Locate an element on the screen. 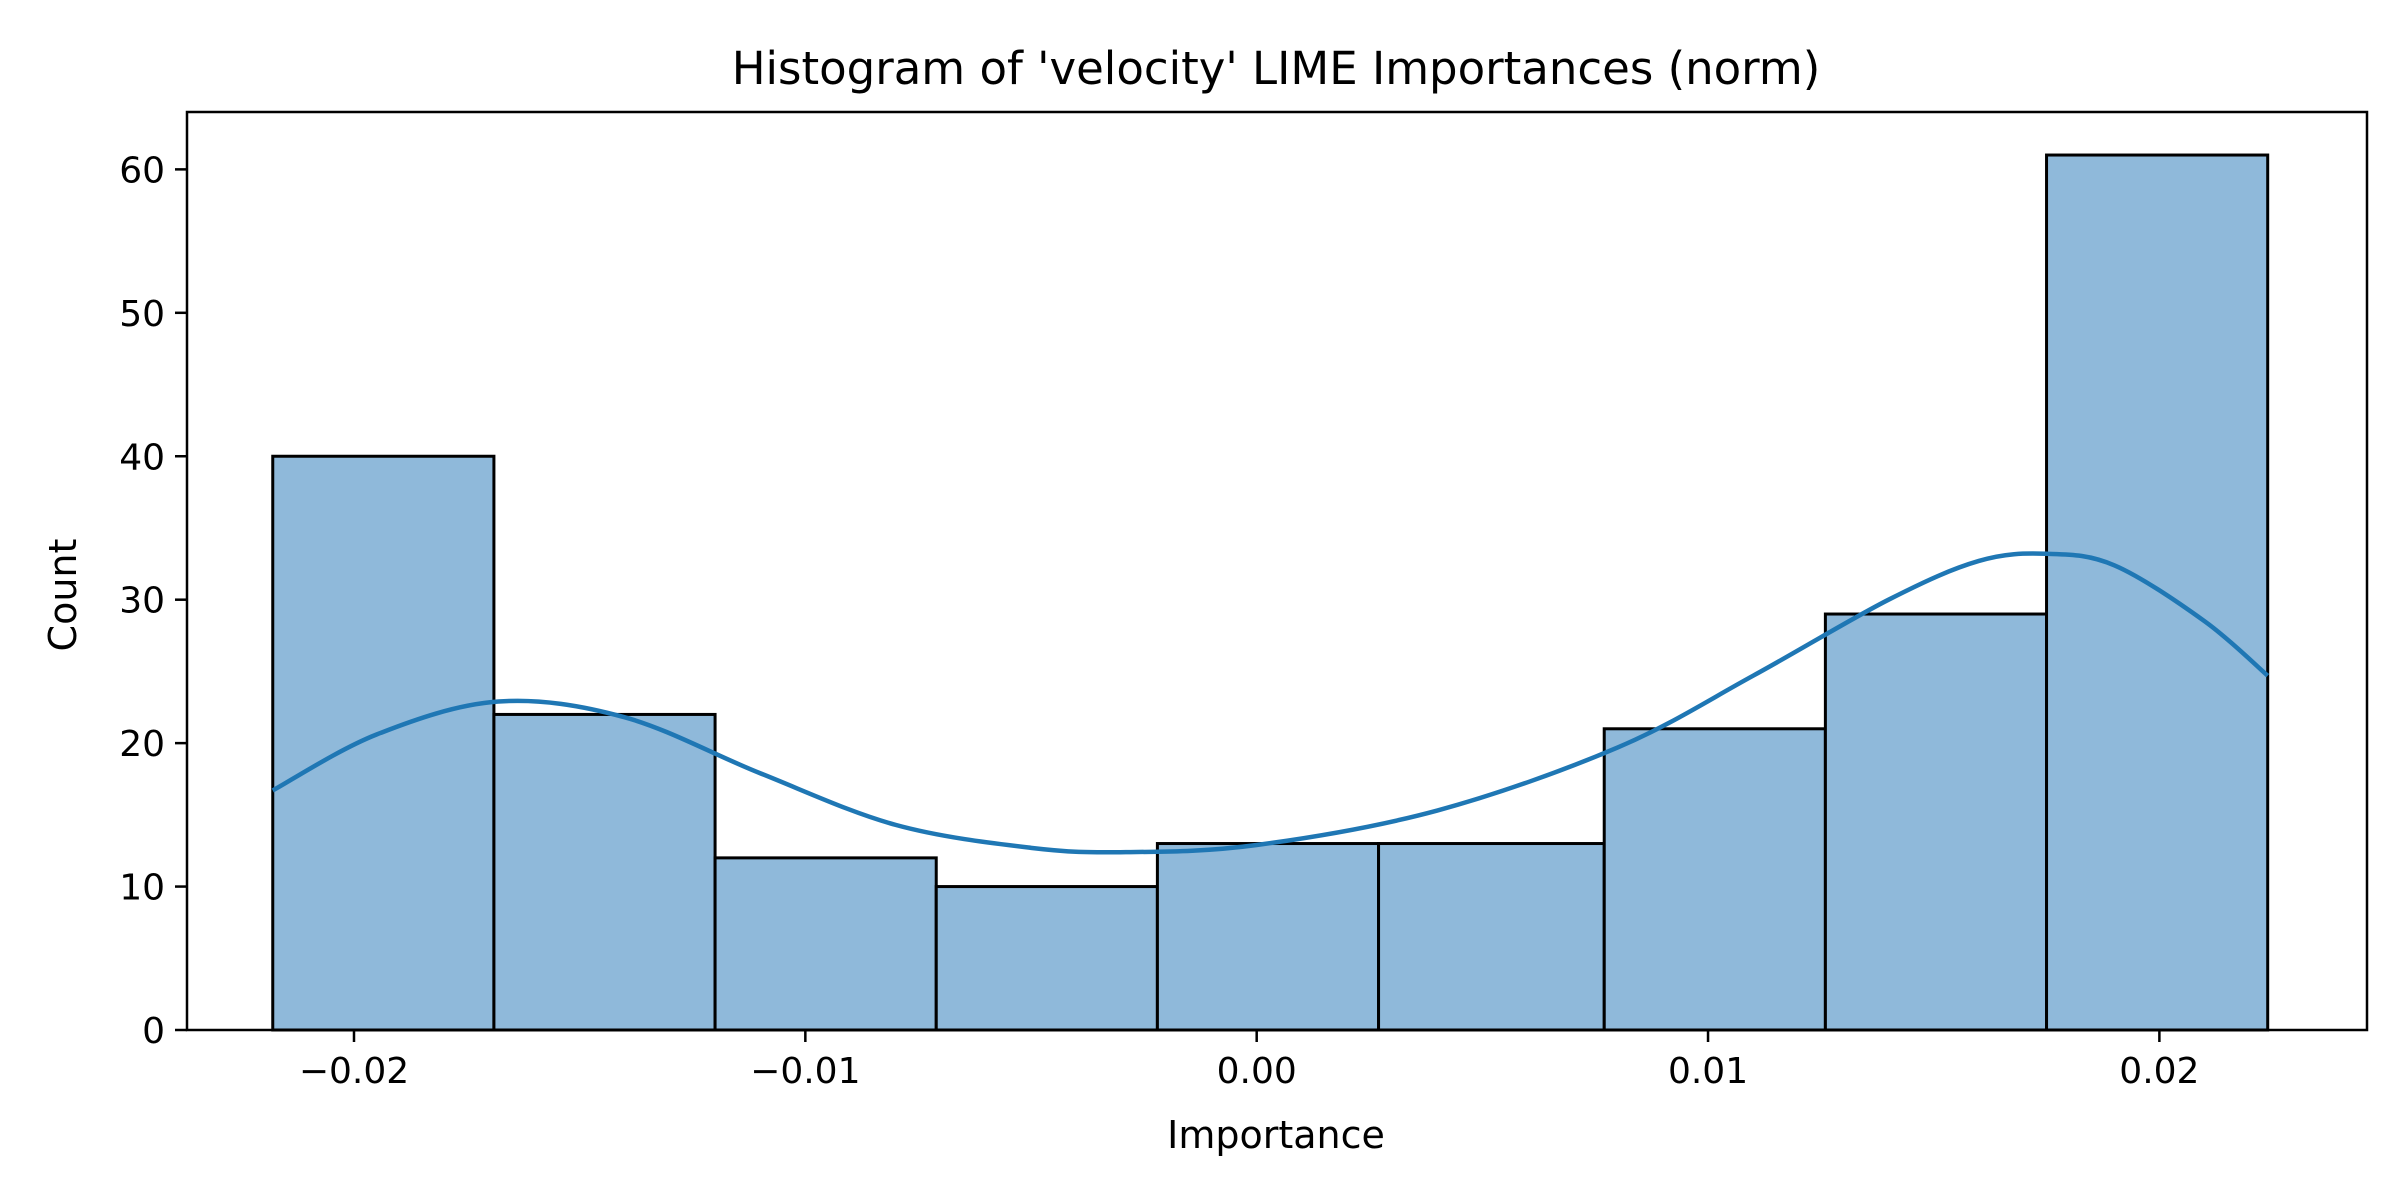 The height and width of the screenshot is (1200, 2400). x-tick-label-4: 0.01 is located at coordinates (1708, 1071).